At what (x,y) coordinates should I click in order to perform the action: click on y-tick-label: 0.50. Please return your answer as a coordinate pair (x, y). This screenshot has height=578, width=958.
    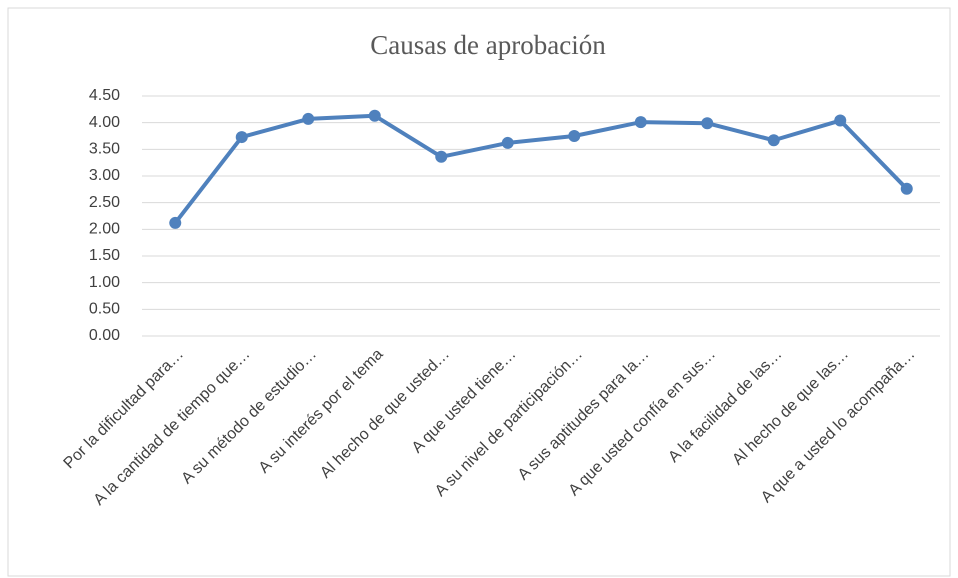
    Looking at the image, I should click on (104, 309).